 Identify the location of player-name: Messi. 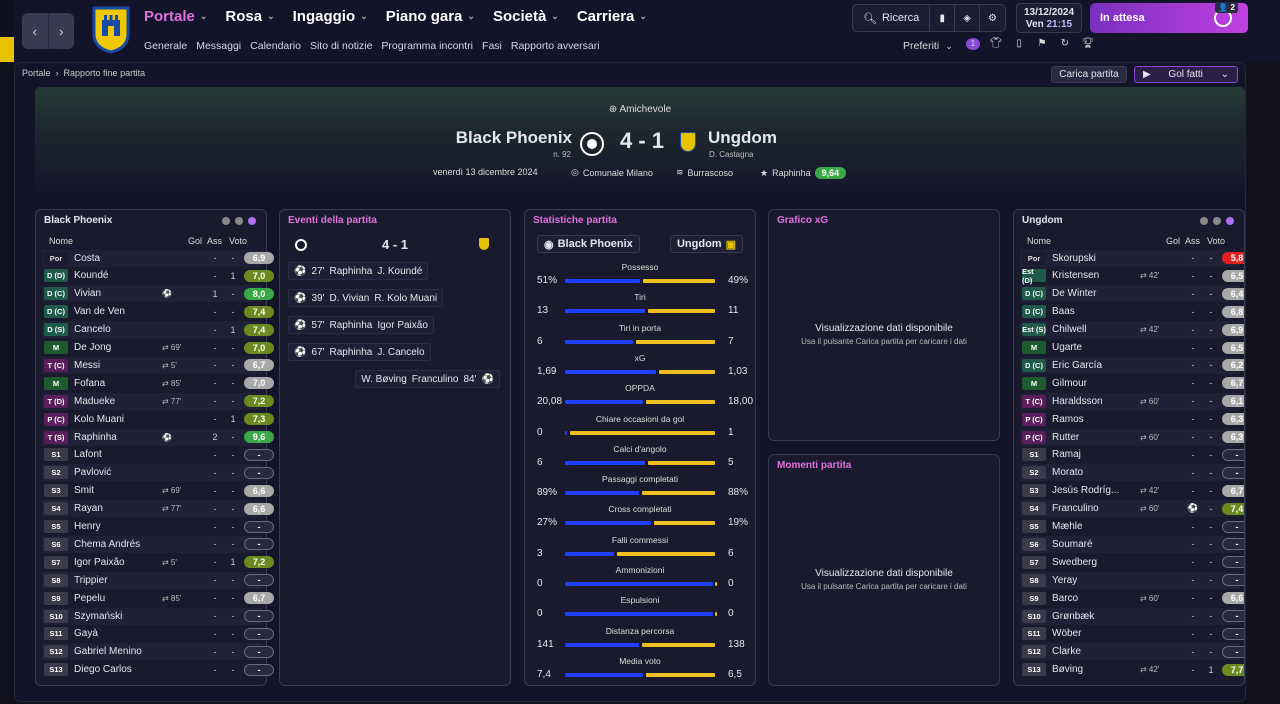
(87, 365).